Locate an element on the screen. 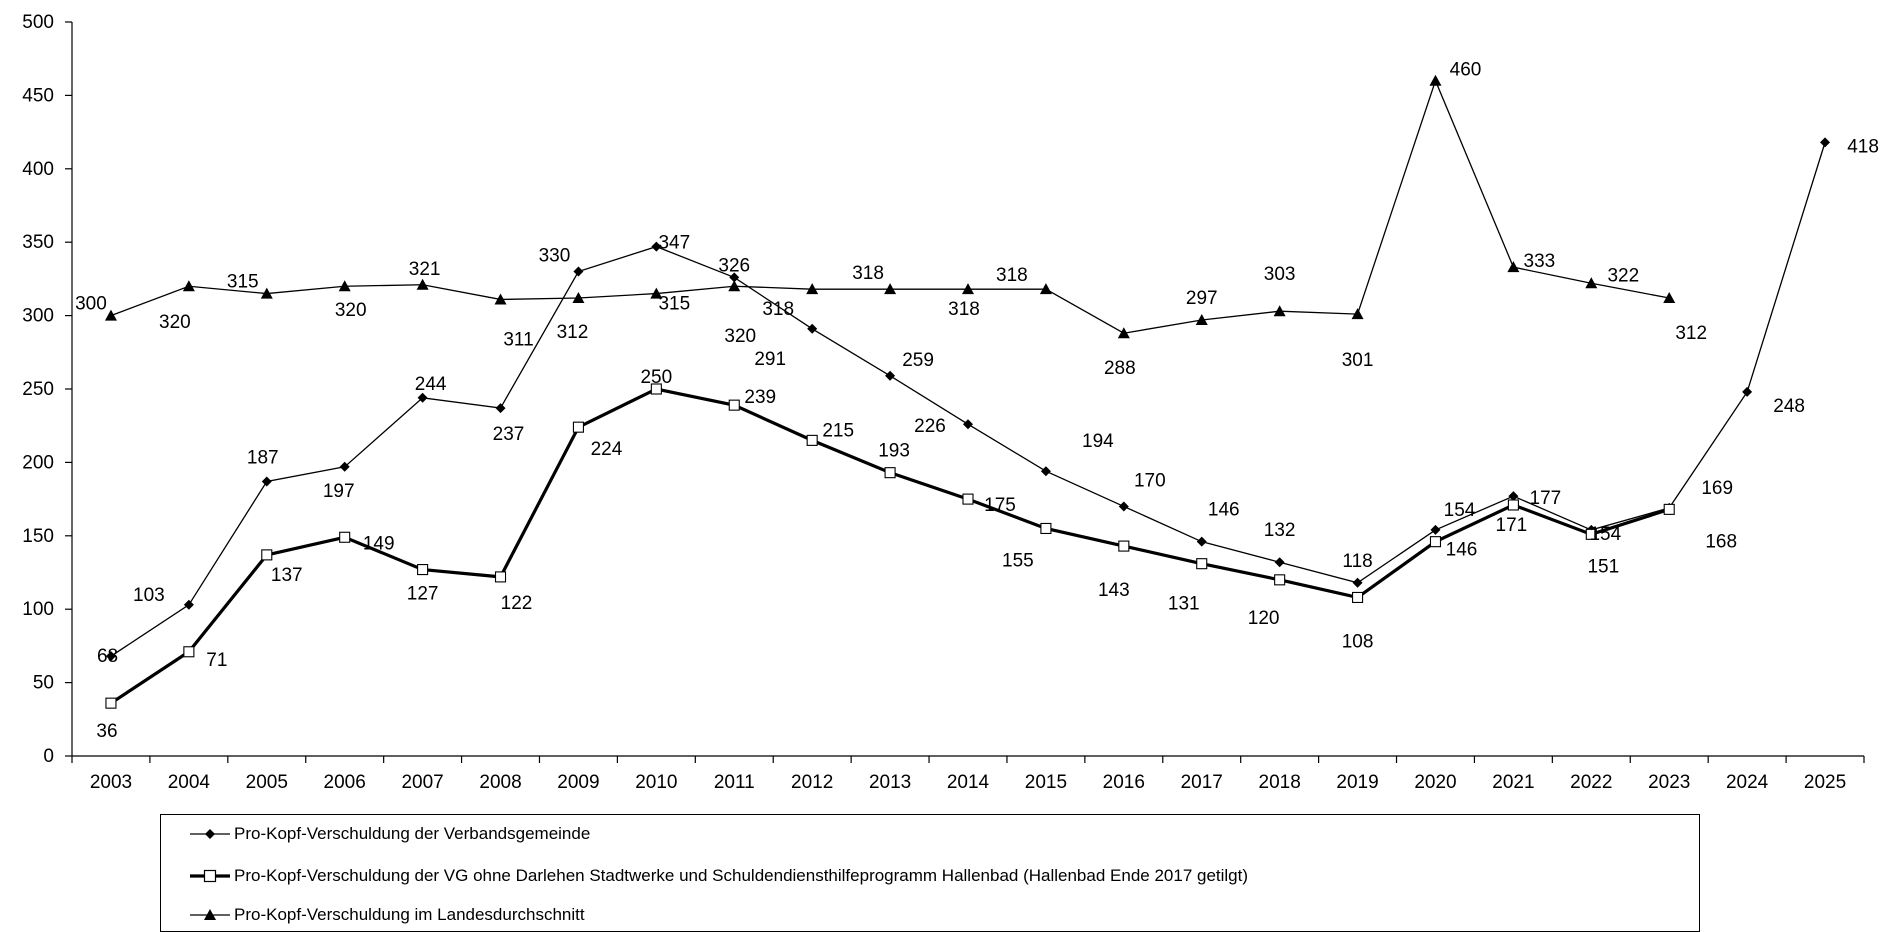  x-tick-label: 2020 is located at coordinates (1435, 782).